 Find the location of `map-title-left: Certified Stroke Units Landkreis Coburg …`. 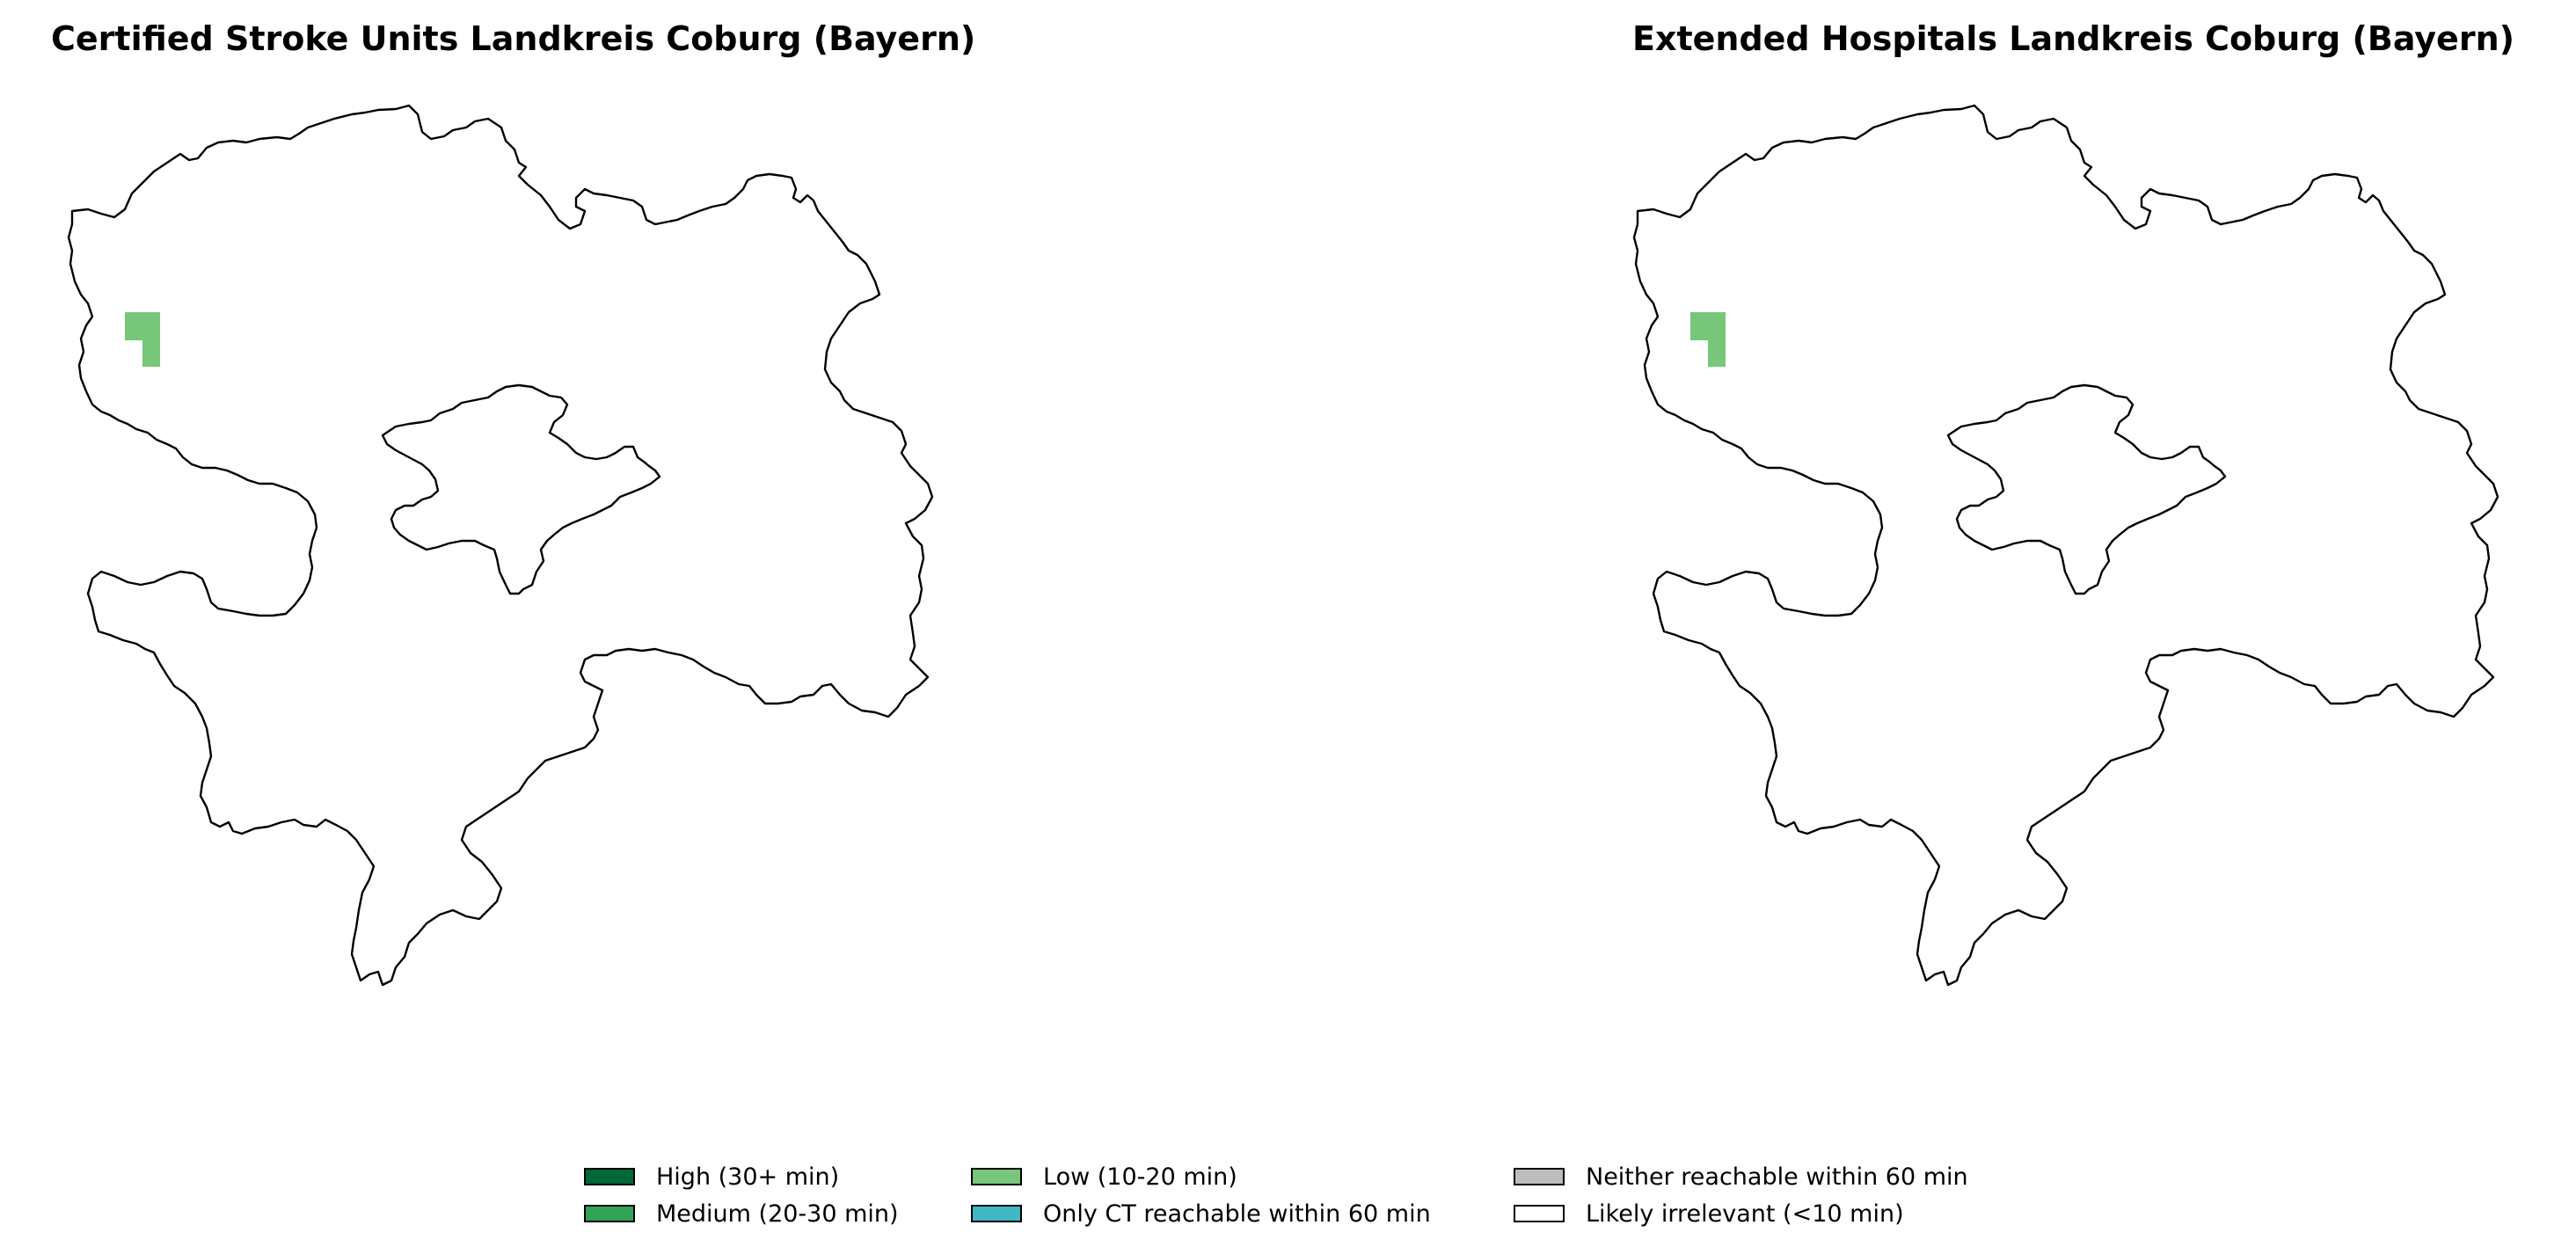

map-title-left: Certified Stroke Units Landkreis Coburg … is located at coordinates (513, 39).